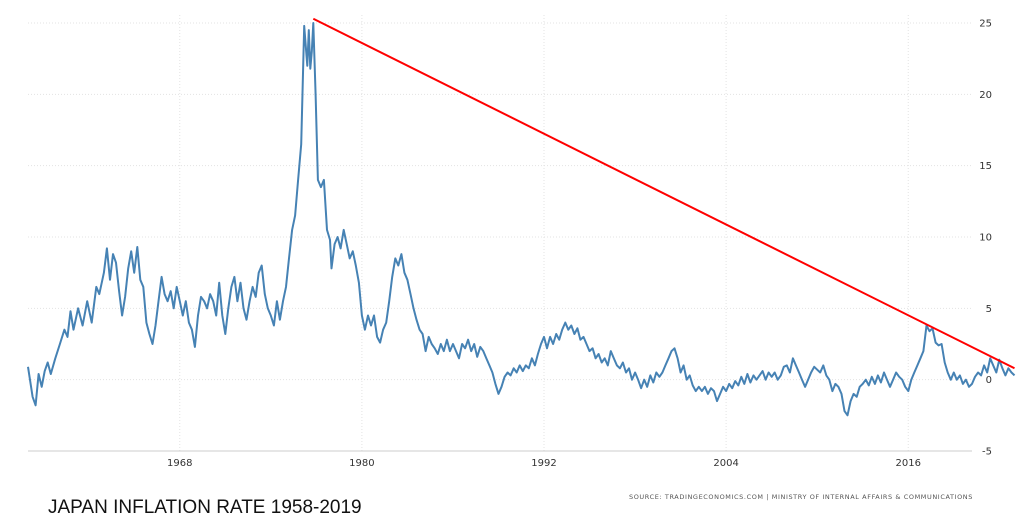  Describe the element at coordinates (908, 463) in the screenshot. I see `x-tick-label: 2016` at that location.